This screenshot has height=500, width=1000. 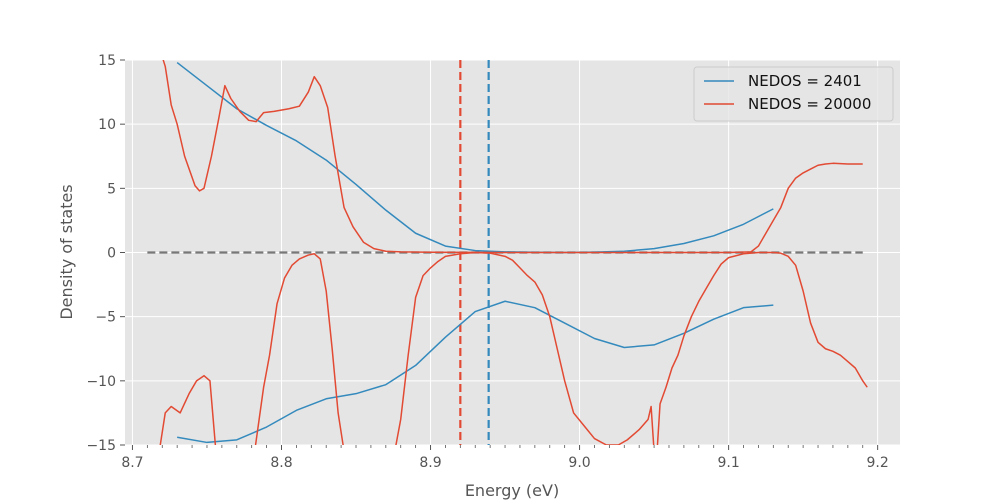 I want to click on legend-label-nedos-20000: NEDOS = 20000, so click(x=809, y=104).